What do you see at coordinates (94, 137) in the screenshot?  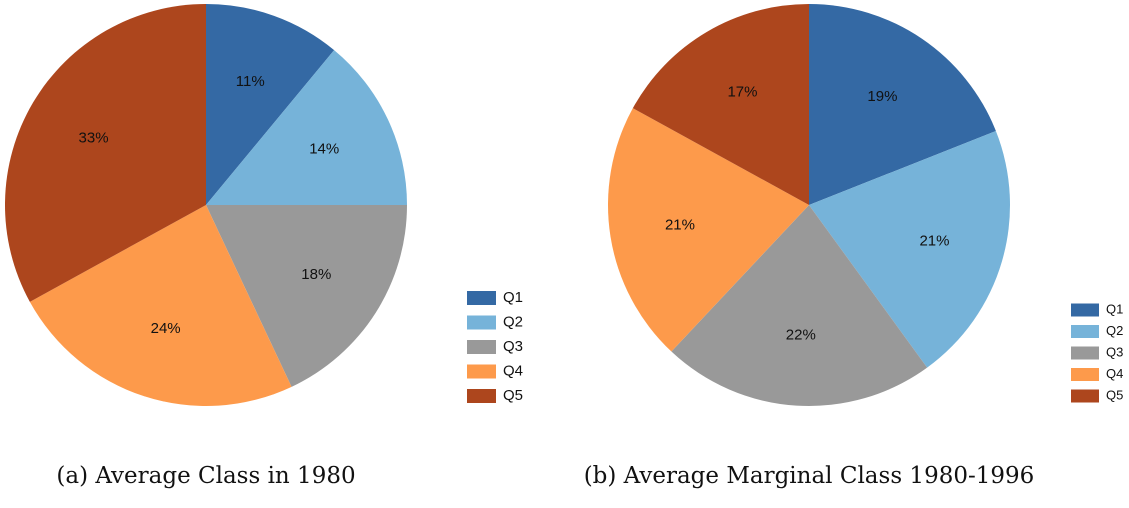 I see `value-label: 33%` at bounding box center [94, 137].